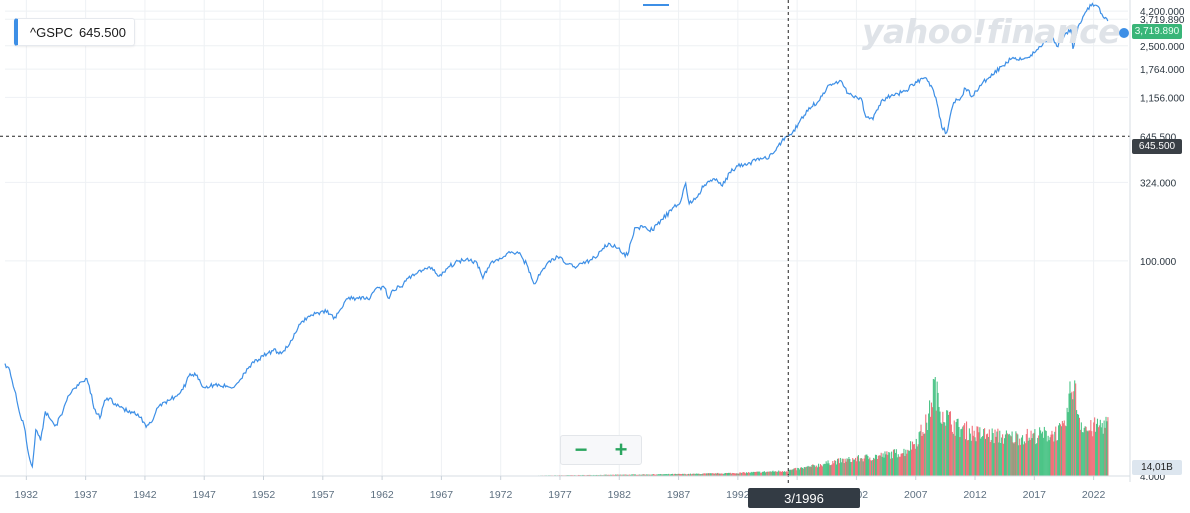 This screenshot has width=1190, height=513. Describe the element at coordinates (581, 449) in the screenshot. I see `zoom-out-button: −` at that location.